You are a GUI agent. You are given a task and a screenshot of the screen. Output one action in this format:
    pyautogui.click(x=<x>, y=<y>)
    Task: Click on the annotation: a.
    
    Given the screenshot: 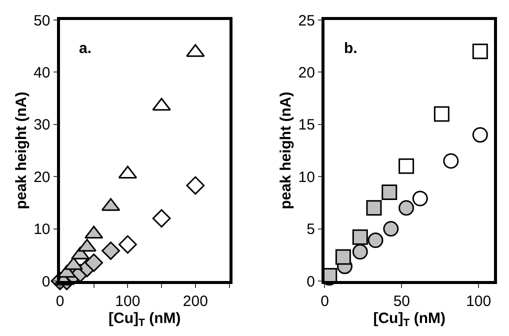 What is the action you would take?
    pyautogui.click(x=85, y=48)
    